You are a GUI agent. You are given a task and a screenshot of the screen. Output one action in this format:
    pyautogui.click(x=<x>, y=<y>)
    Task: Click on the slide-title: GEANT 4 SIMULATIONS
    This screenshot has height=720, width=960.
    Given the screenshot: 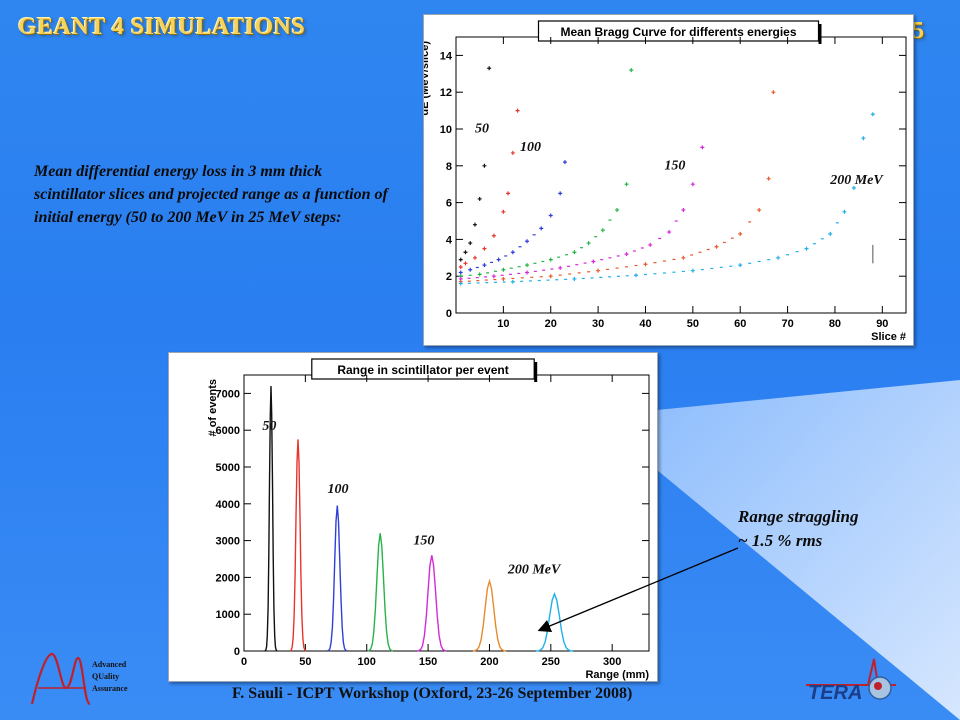 What is the action you would take?
    pyautogui.click(x=162, y=27)
    